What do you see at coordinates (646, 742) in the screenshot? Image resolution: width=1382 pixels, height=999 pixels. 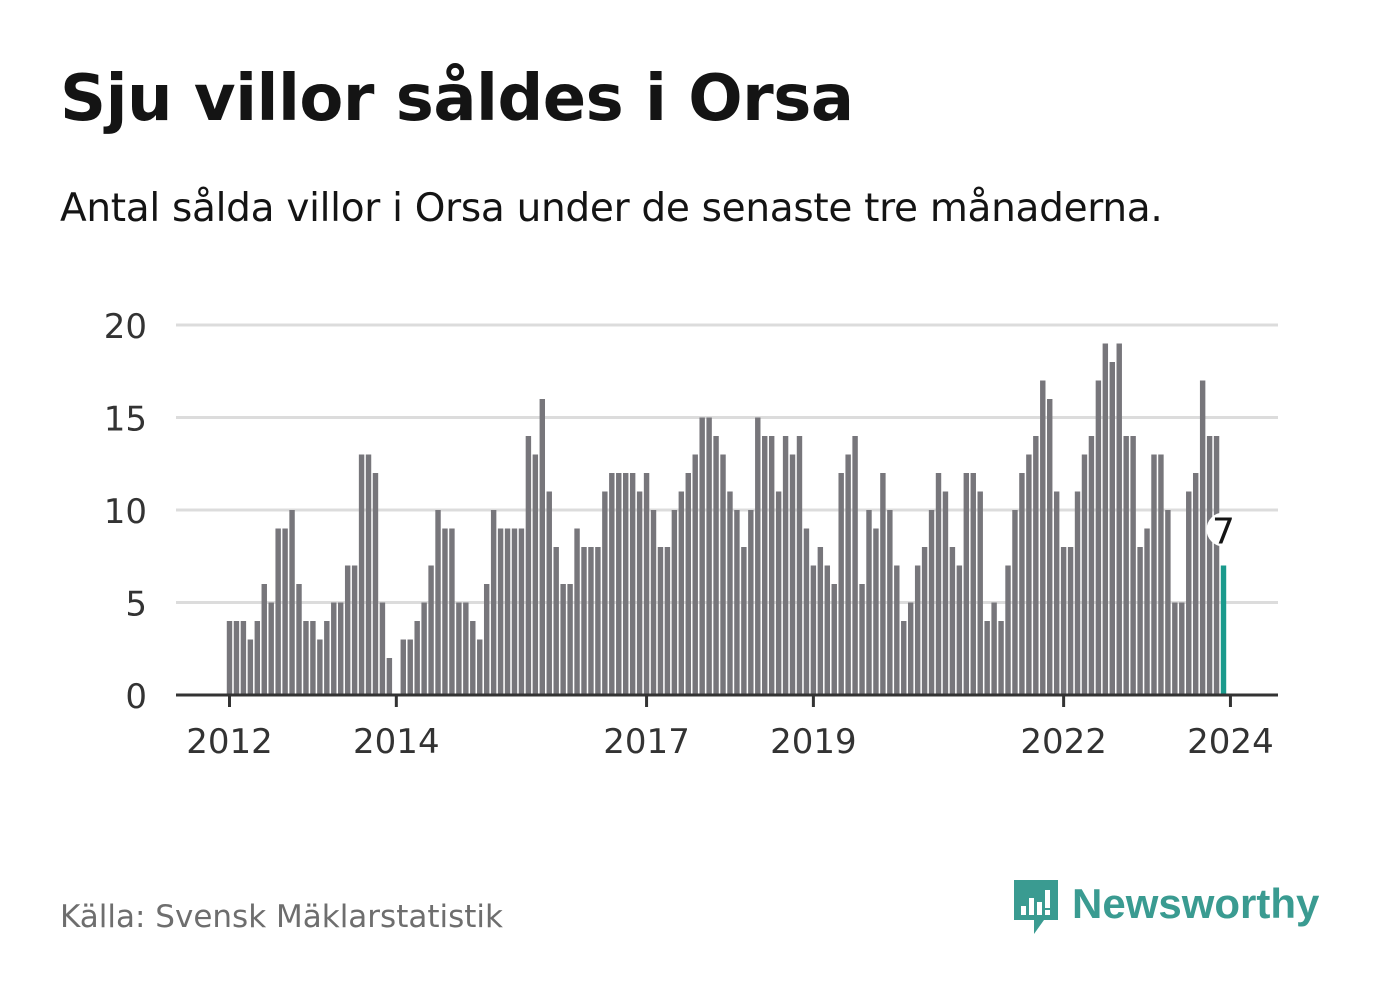 I see `x-tick-label: 2017` at bounding box center [646, 742].